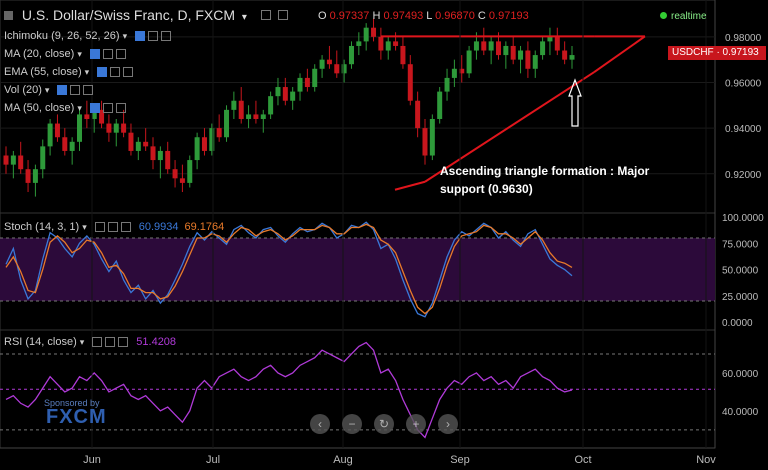 The width and height of the screenshot is (768, 470). I want to click on stoch-legend: Stoch (14, 3, 1) ▾ 60.9934 69.1764, so click(114, 227).